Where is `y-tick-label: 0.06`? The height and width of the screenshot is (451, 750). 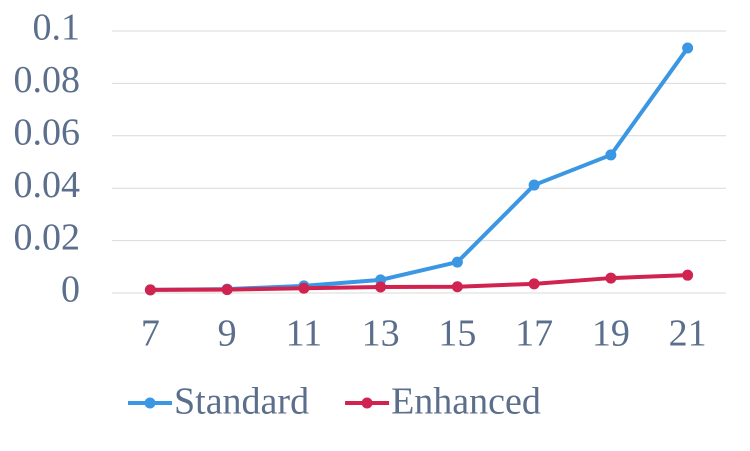
y-tick-label: 0.06 is located at coordinates (47, 133).